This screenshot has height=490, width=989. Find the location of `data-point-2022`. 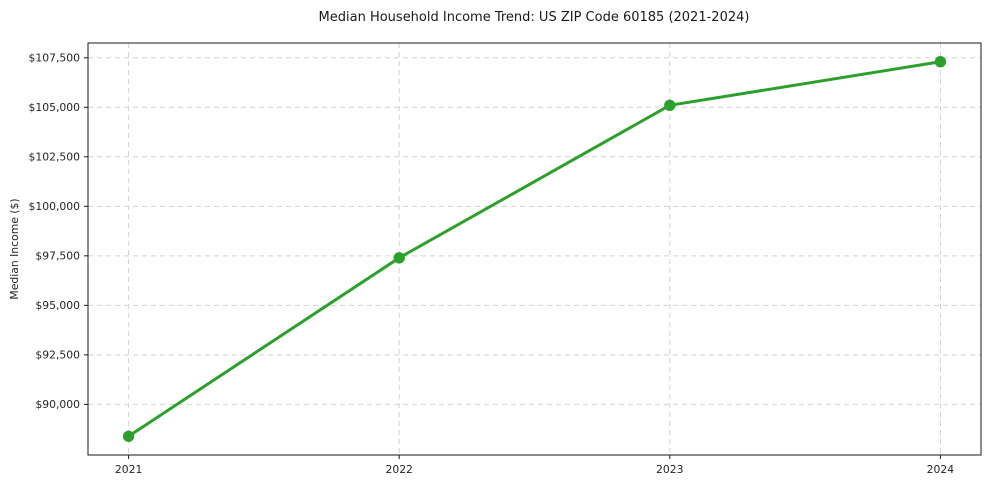

data-point-2022 is located at coordinates (399, 258).